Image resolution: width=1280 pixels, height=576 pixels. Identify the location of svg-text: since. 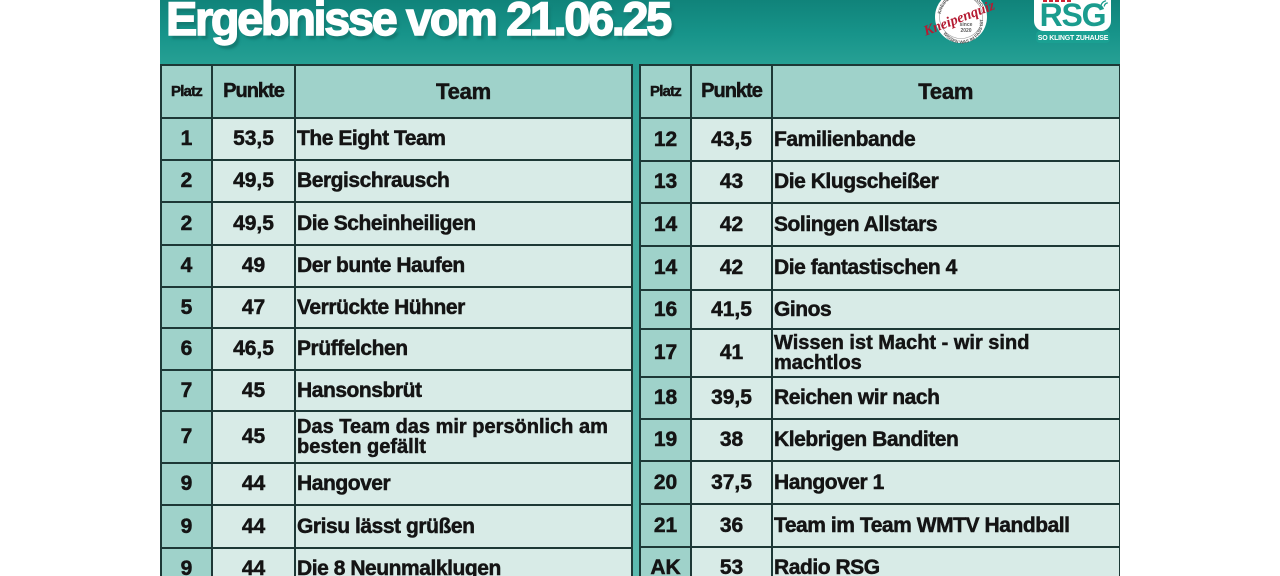
(966, 25).